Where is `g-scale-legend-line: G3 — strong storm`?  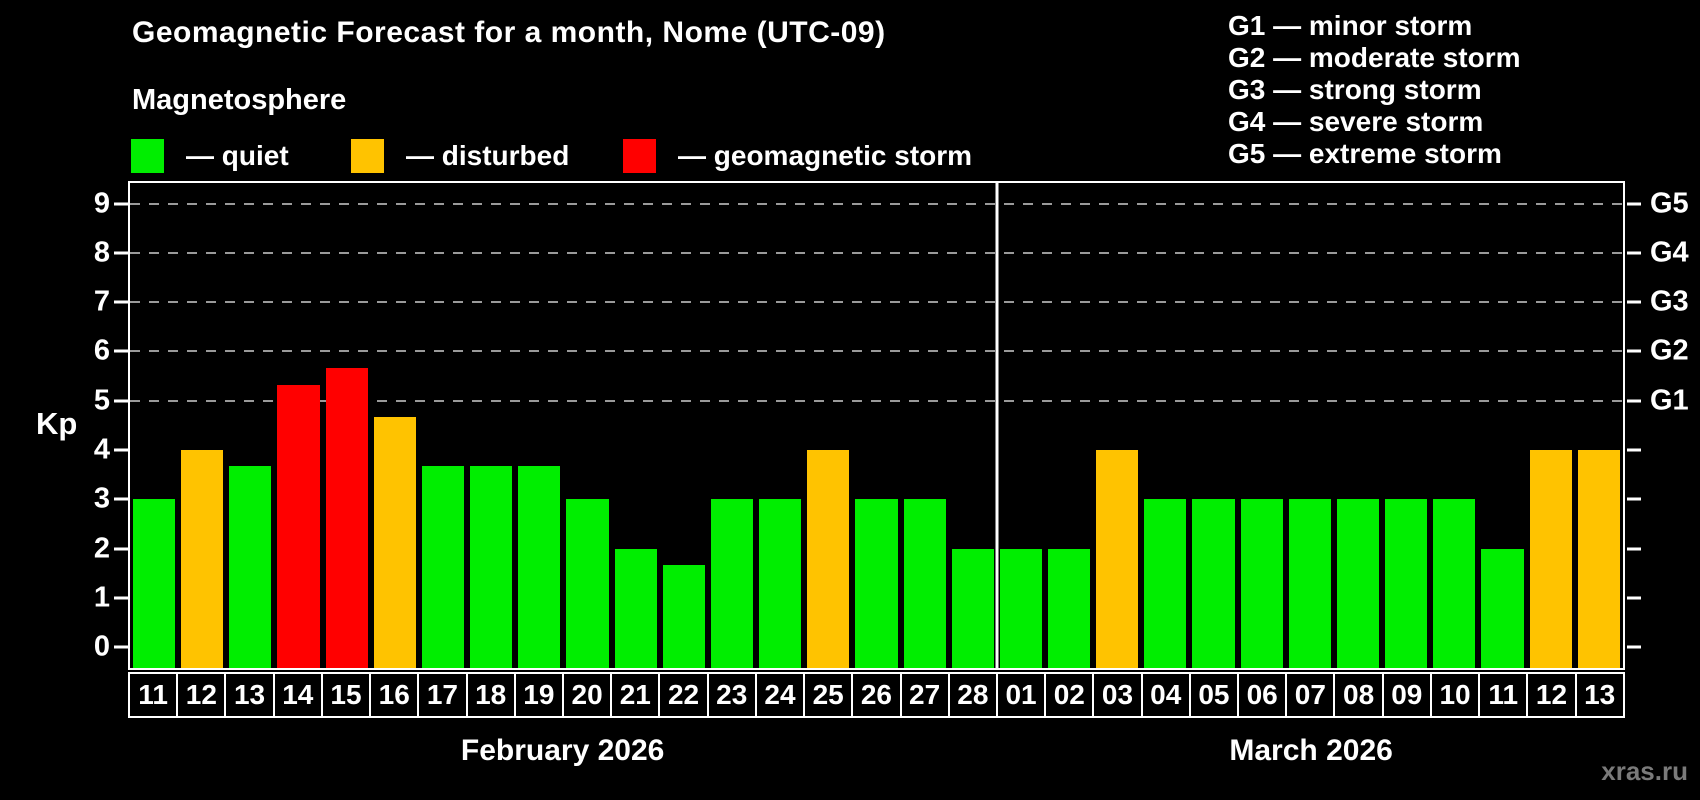 g-scale-legend-line: G3 — strong storm is located at coordinates (1355, 89).